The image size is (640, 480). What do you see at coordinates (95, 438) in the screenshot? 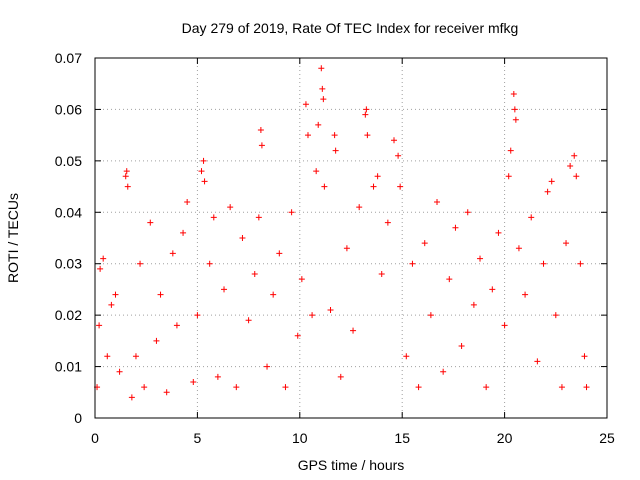
I see `x-tick-label: 0` at bounding box center [95, 438].